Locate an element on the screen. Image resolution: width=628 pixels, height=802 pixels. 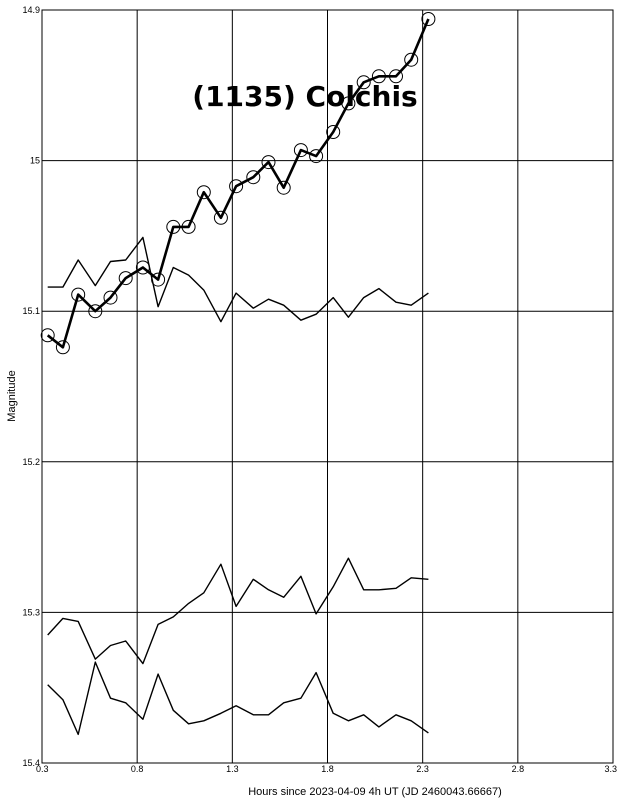
chart-title: (1135) Colchis is located at coordinates (304, 96).